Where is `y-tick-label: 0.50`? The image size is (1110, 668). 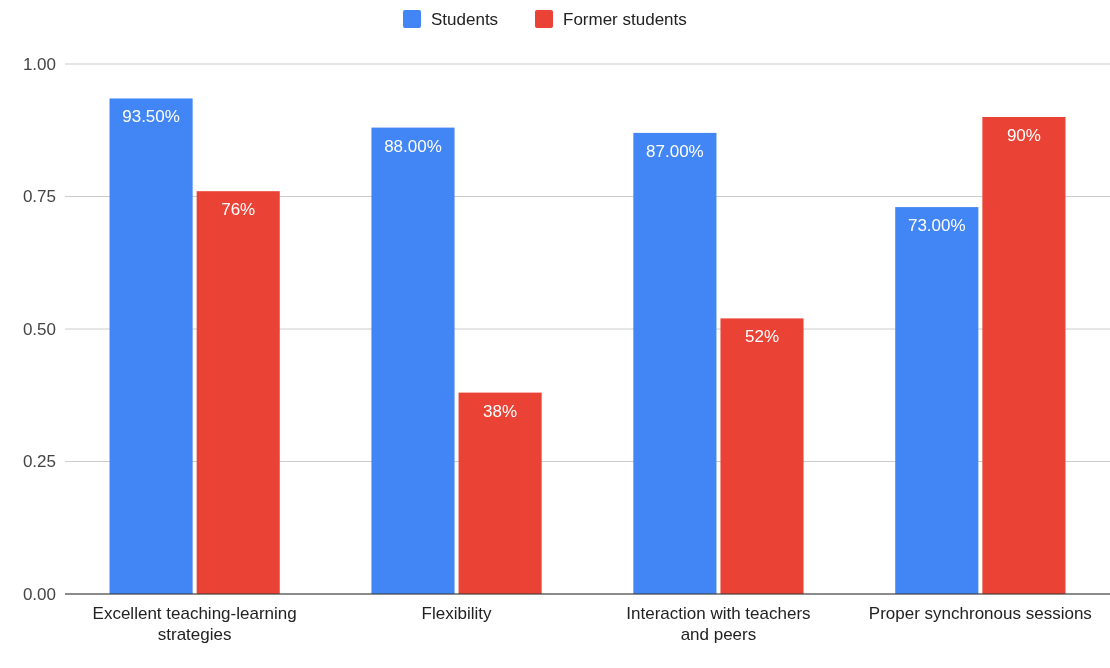
y-tick-label: 0.50 is located at coordinates (39, 329).